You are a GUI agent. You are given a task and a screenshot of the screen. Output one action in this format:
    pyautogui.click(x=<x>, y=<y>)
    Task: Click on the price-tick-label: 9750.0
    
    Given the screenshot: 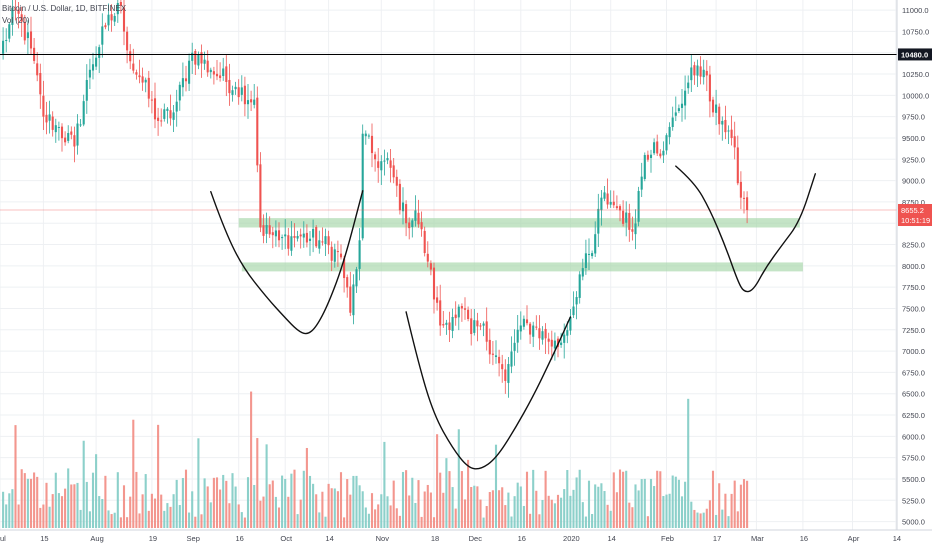 What is the action you would take?
    pyautogui.click(x=913, y=117)
    